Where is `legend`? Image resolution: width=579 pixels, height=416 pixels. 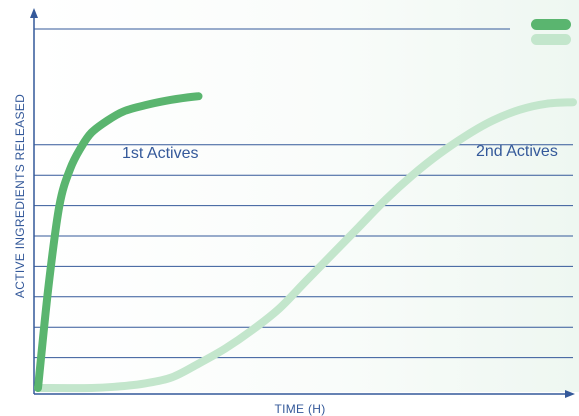
legend is located at coordinates (551, 32).